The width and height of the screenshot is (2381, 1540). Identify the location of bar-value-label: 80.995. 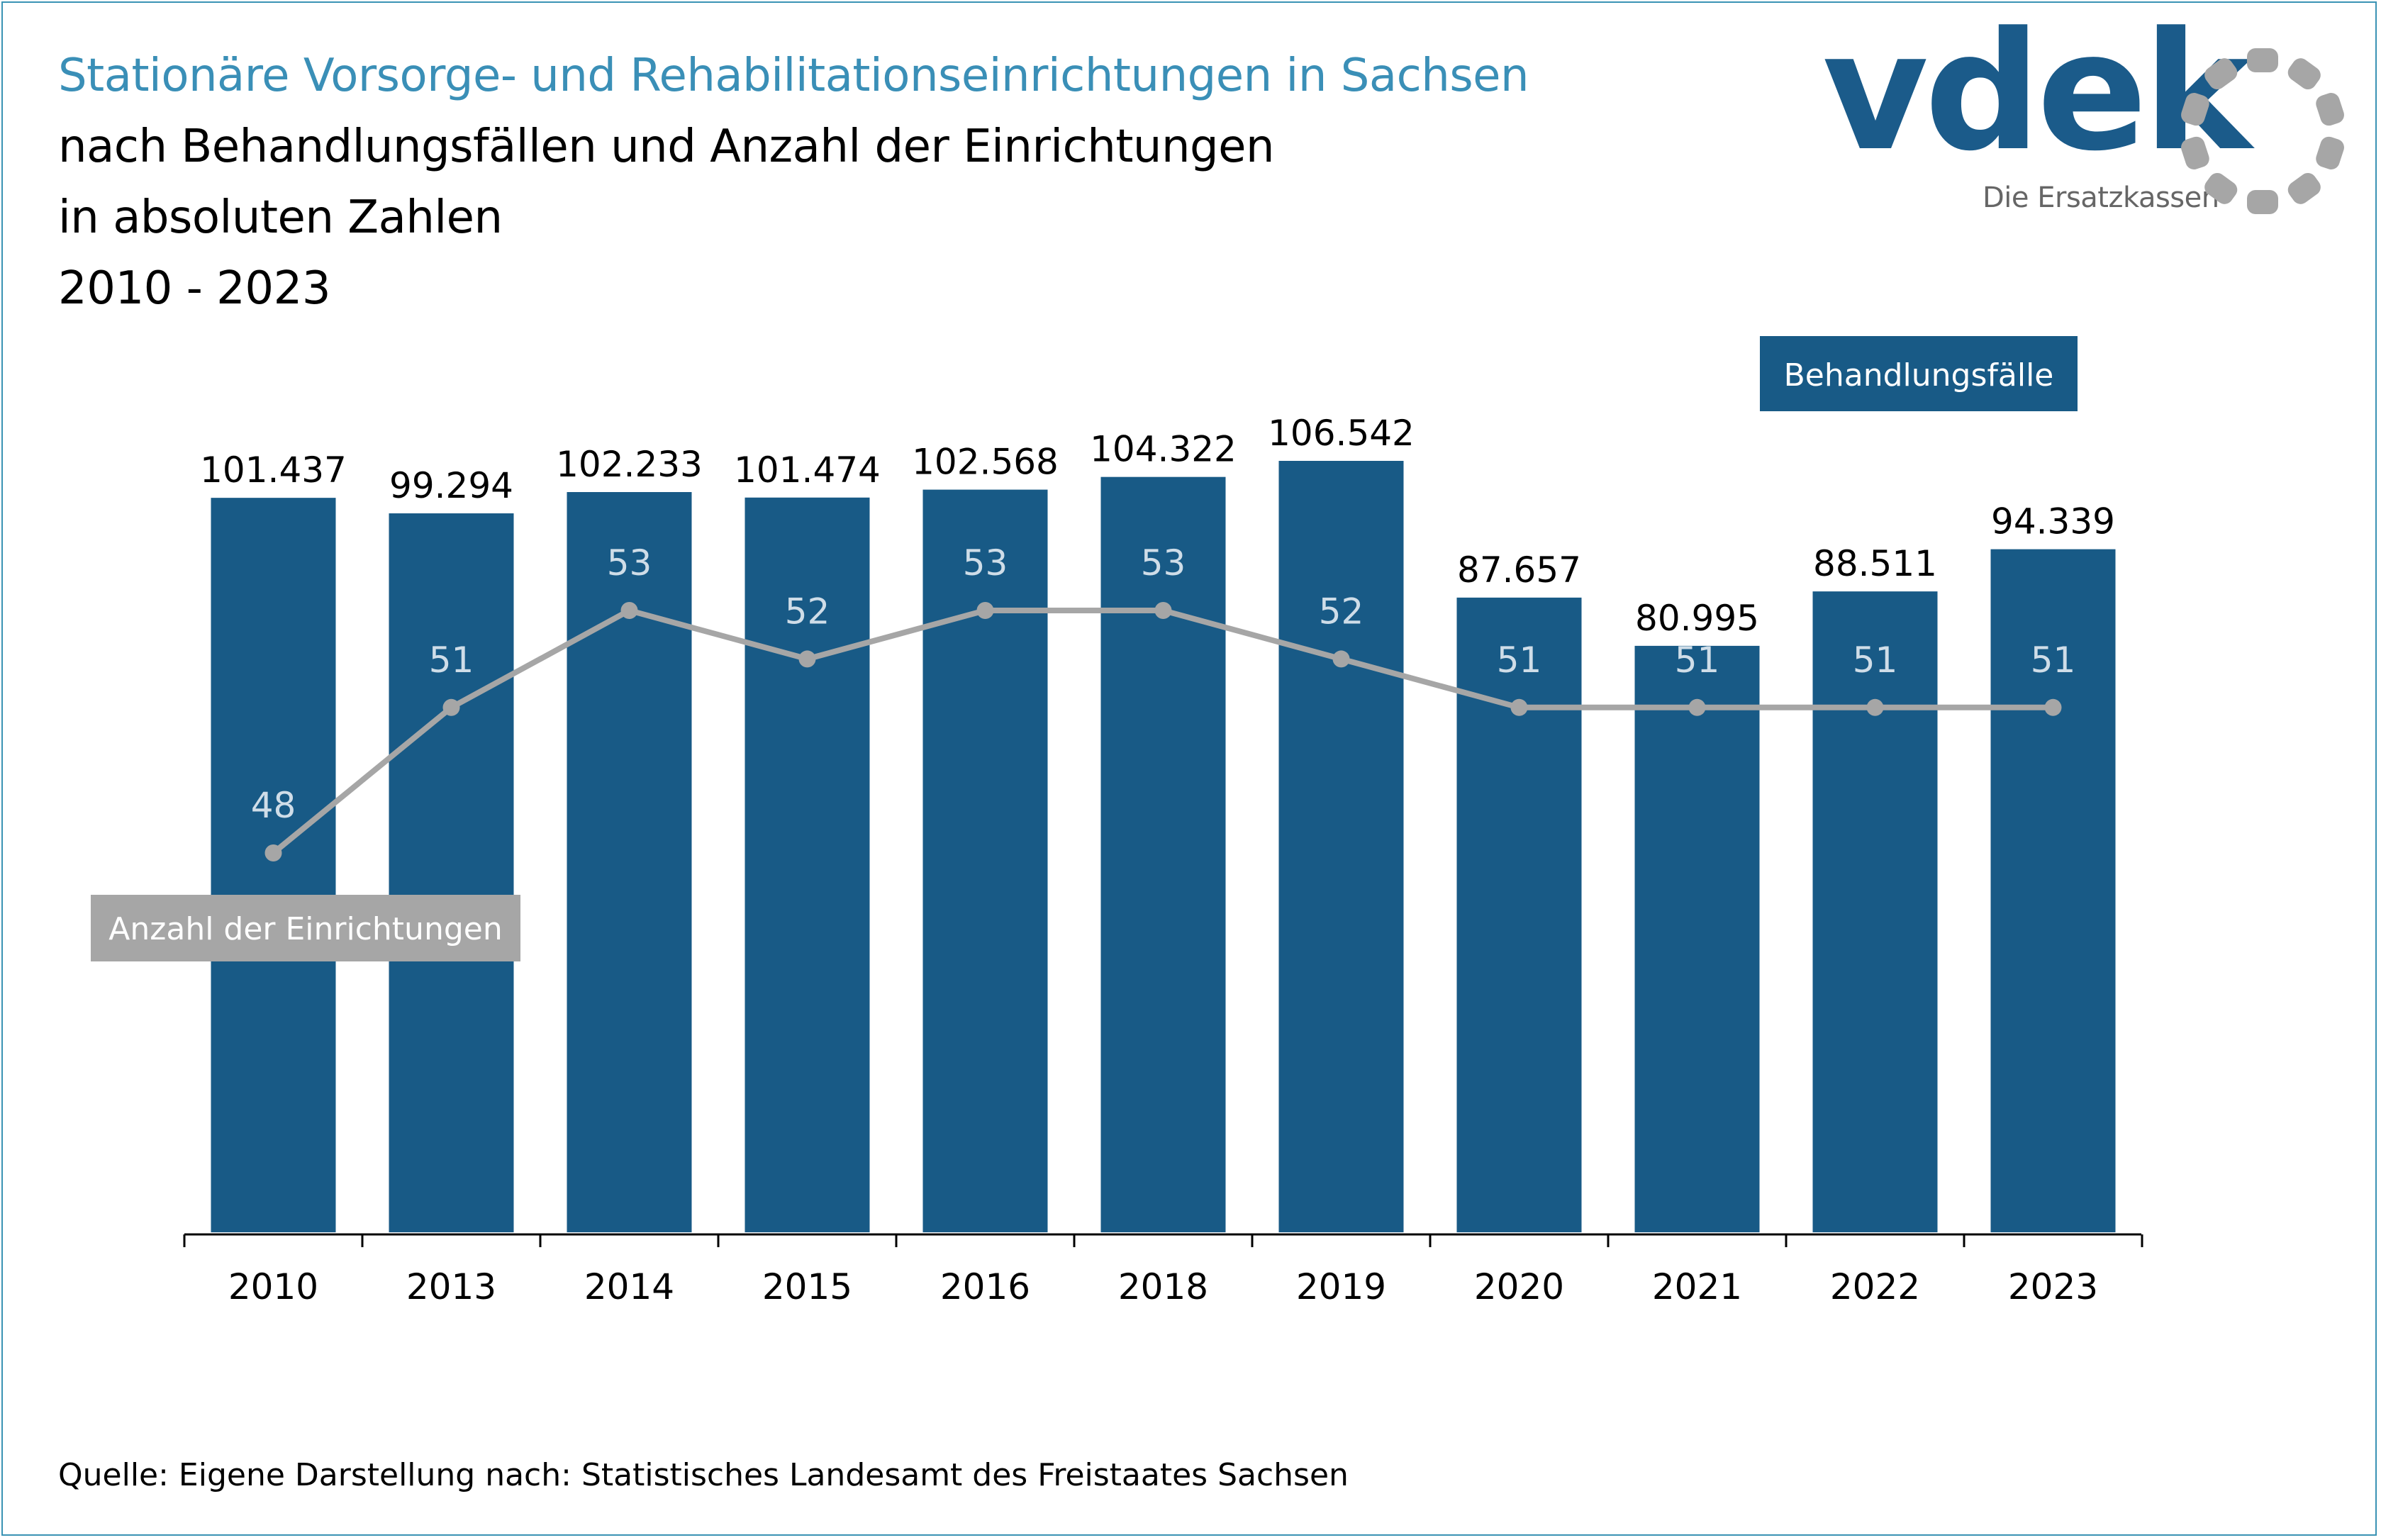
(1697, 618).